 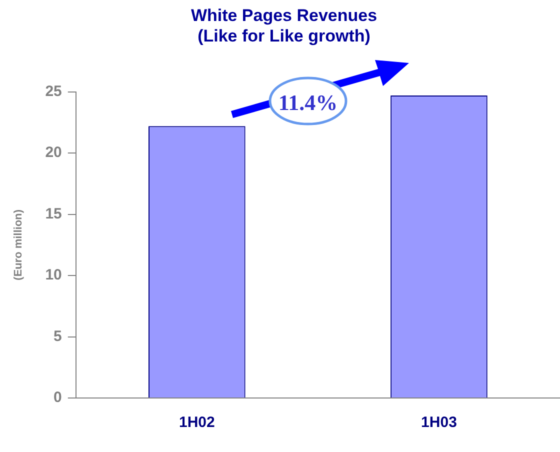 I want to click on y-tick-label: 10, so click(x=53, y=275).